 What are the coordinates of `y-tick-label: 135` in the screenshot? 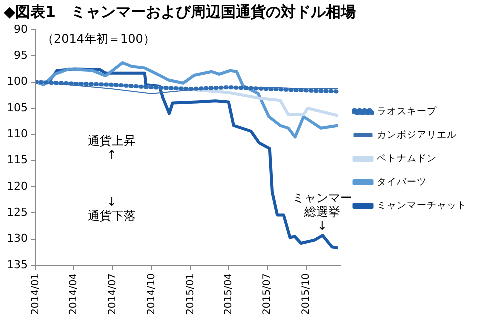 It's located at (17, 265).